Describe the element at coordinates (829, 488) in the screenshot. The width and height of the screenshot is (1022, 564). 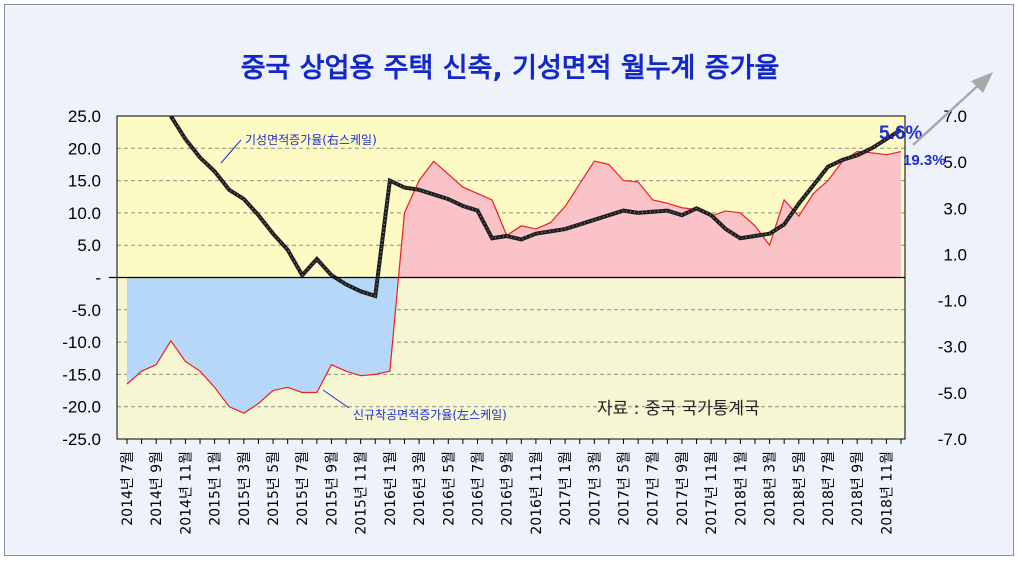
I see `x-tick-label: 2018년 7월` at that location.